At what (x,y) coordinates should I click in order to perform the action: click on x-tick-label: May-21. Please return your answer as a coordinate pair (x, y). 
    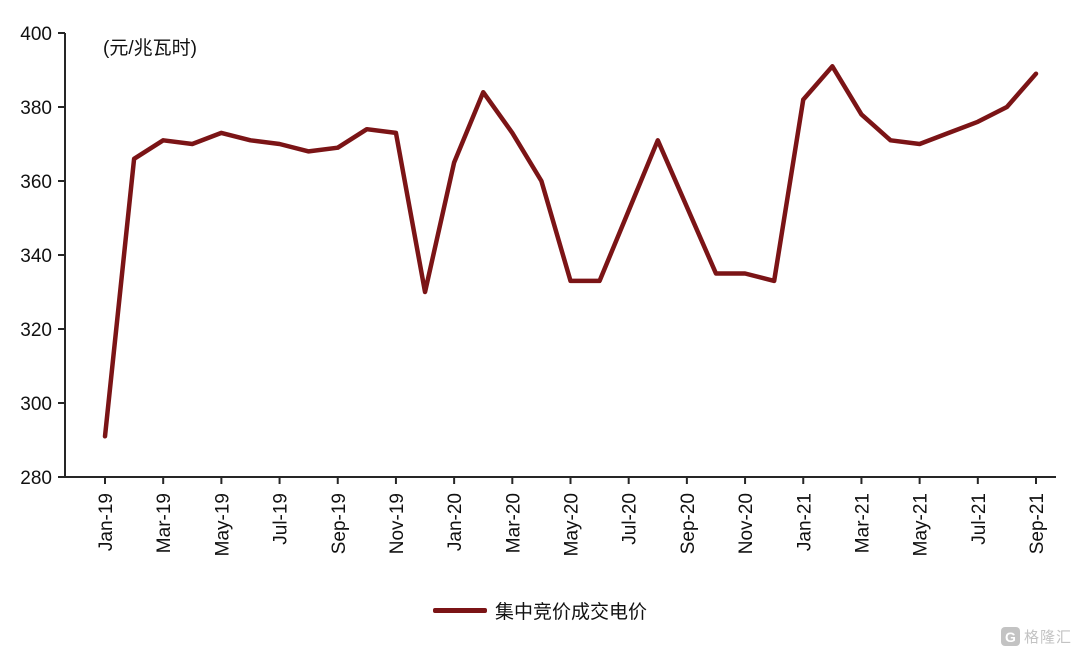
    Looking at the image, I should click on (921, 524).